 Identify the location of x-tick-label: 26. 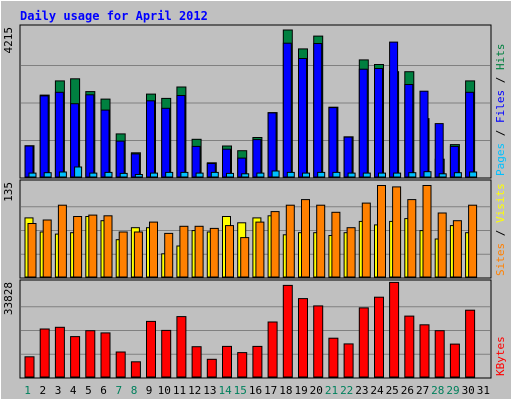
(407, 390).